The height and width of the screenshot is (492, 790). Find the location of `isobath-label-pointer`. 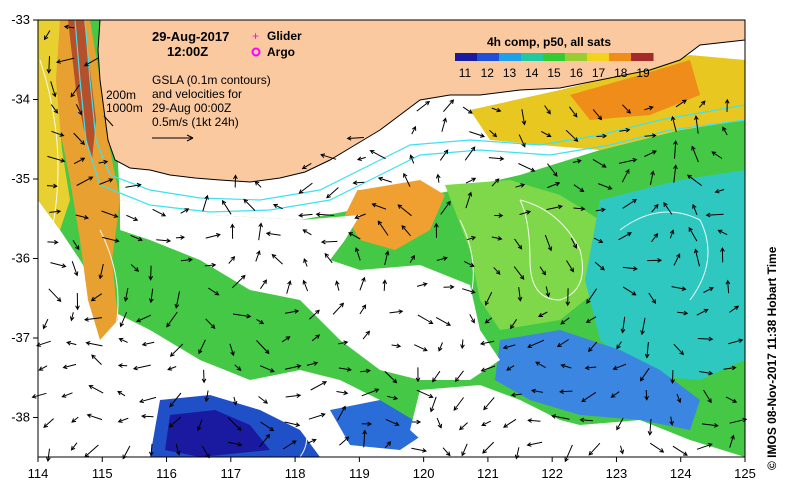

isobath-label-pointer is located at coordinates (108, 121).